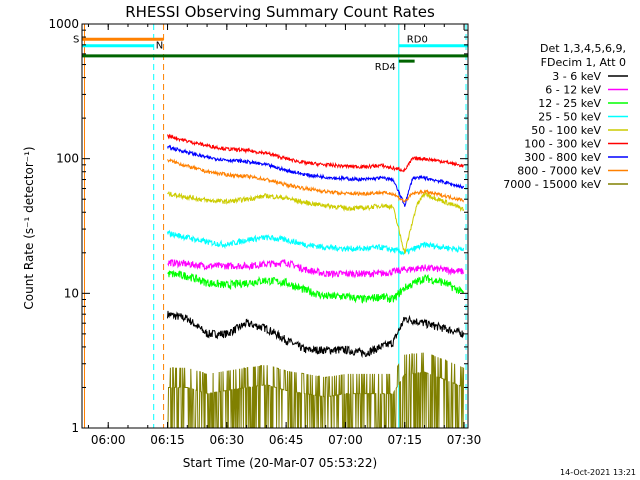 The height and width of the screenshot is (480, 640). Describe the element at coordinates (67, 159) in the screenshot. I see `y-tick-label-2: 100` at that location.